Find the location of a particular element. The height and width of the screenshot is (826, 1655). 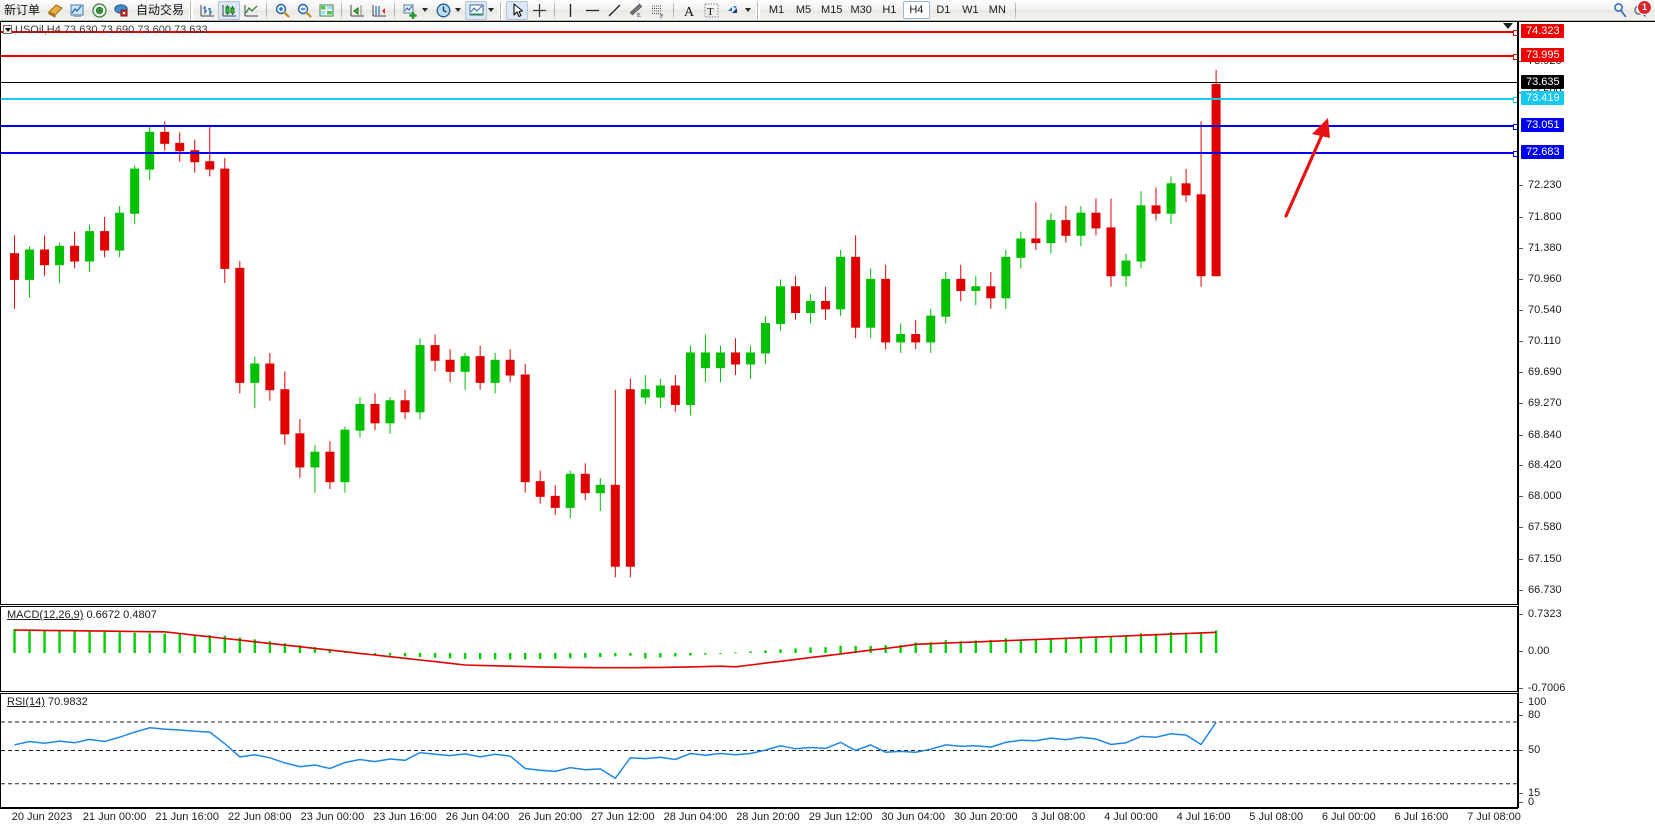

search-icon is located at coordinates (1620, 10).